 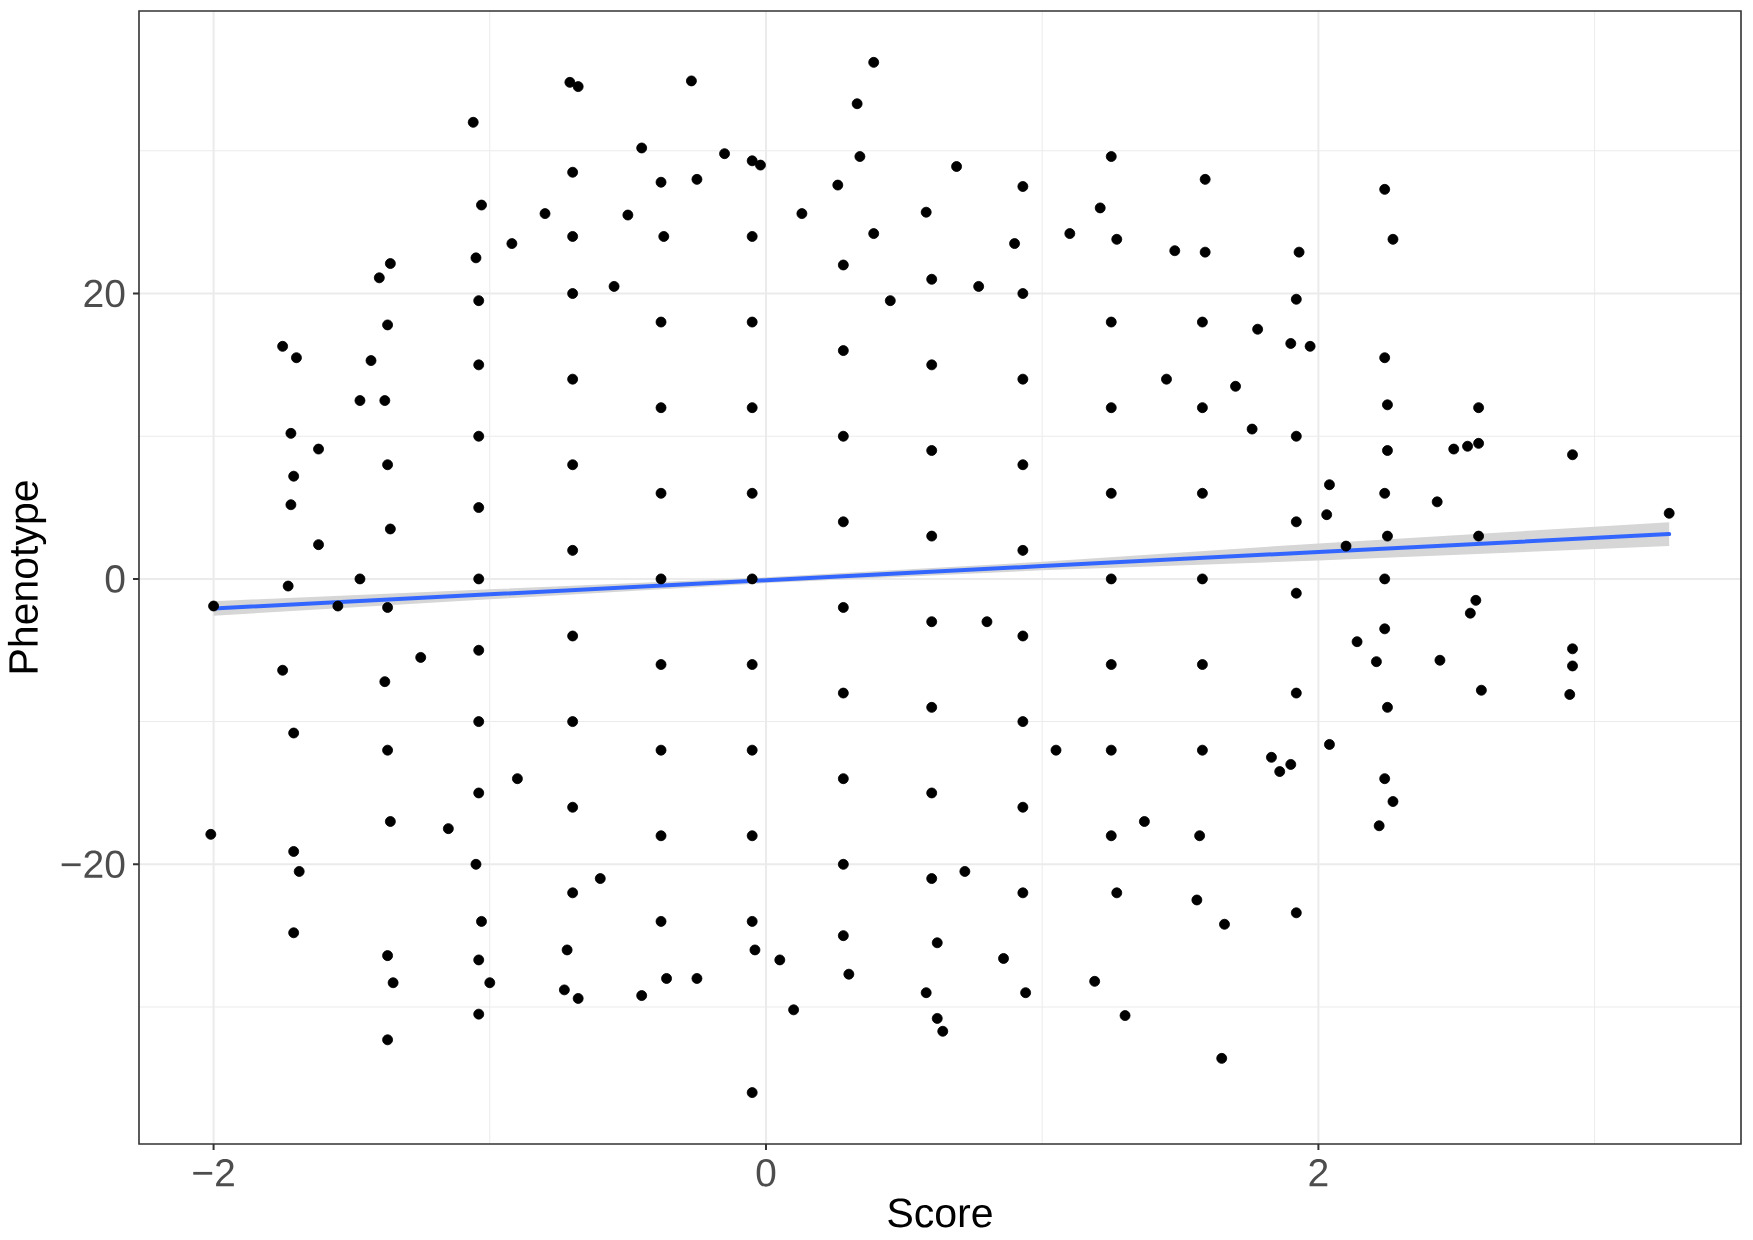 I want to click on x-tick-label: −2, so click(x=213, y=1173).